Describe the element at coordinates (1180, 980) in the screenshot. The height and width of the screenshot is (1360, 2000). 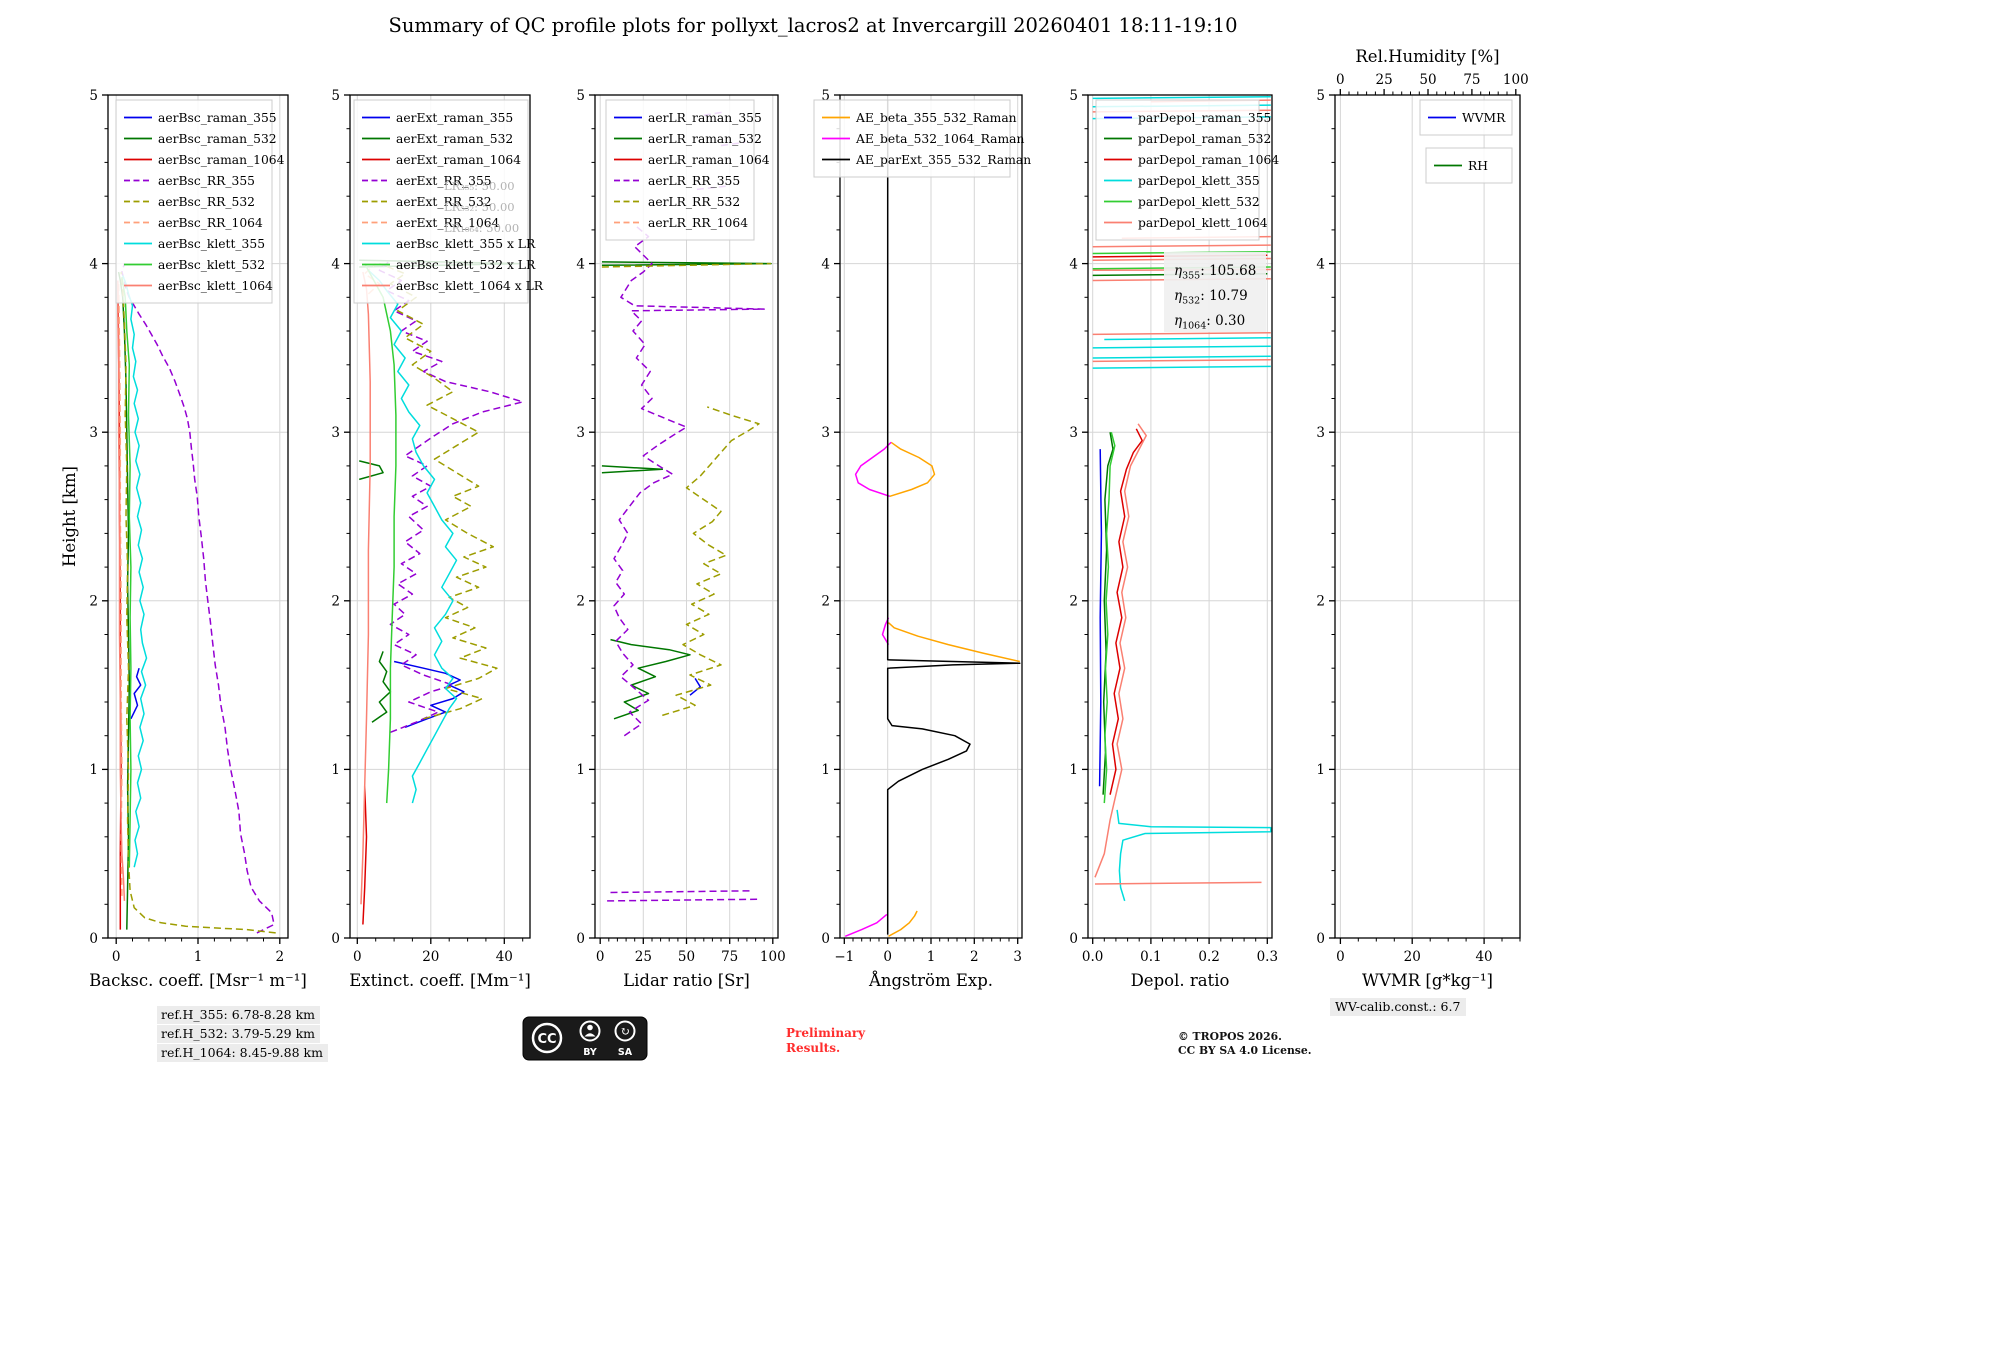
I see `x-axis-label-depol: Depol. ratio` at that location.